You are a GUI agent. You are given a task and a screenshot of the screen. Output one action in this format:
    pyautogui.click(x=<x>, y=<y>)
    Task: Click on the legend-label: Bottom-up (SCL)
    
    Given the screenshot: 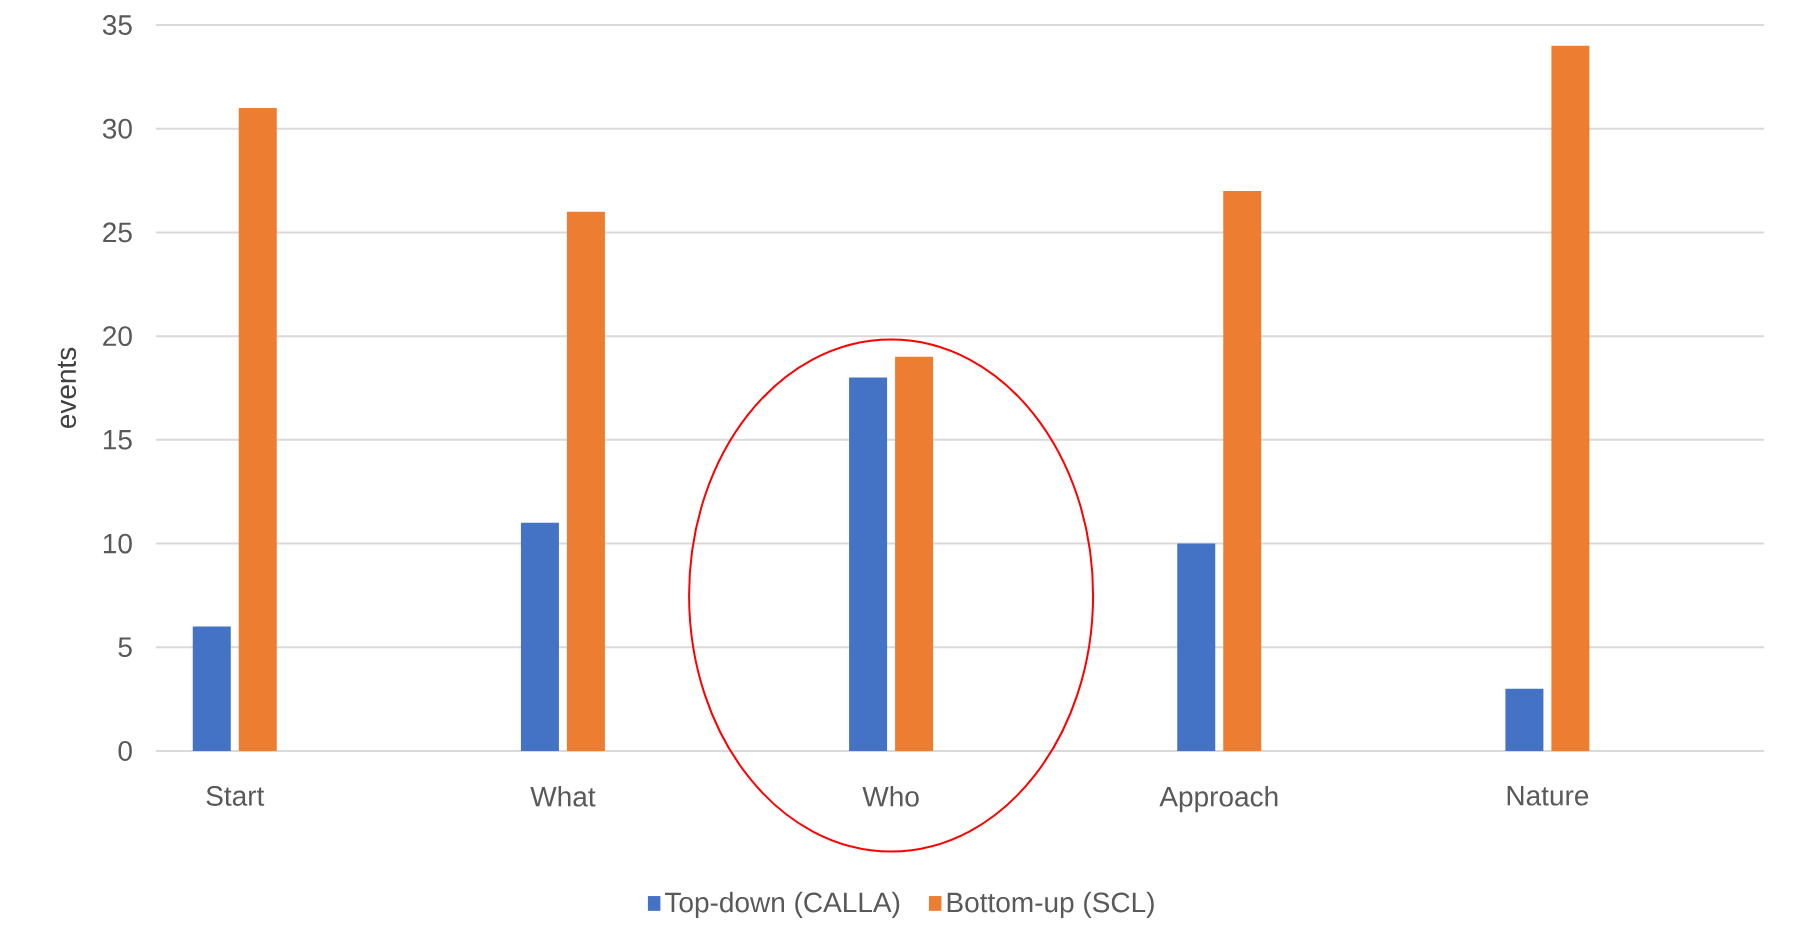 What is the action you would take?
    pyautogui.click(x=1050, y=904)
    